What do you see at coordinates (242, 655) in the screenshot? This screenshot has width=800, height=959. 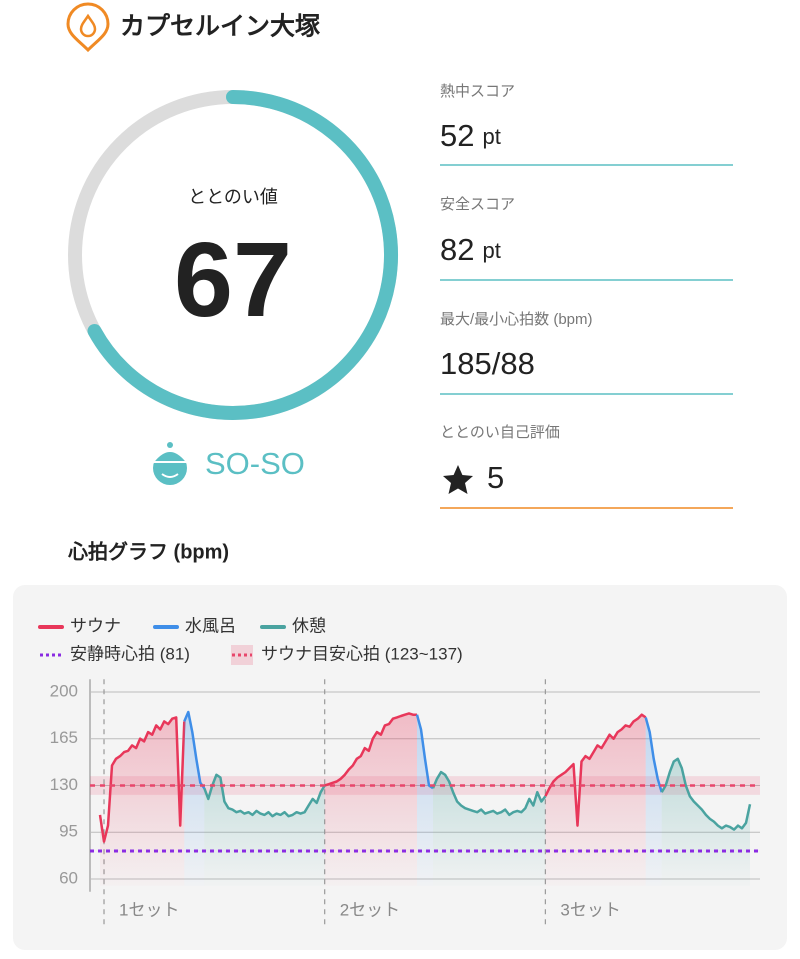 I see `legend-swatch` at bounding box center [242, 655].